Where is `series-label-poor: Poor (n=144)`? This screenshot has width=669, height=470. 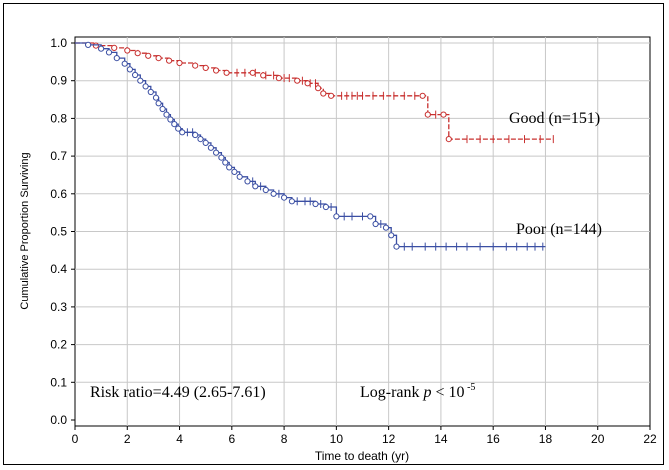
series-label-poor: Poor (n=144) is located at coordinates (559, 229).